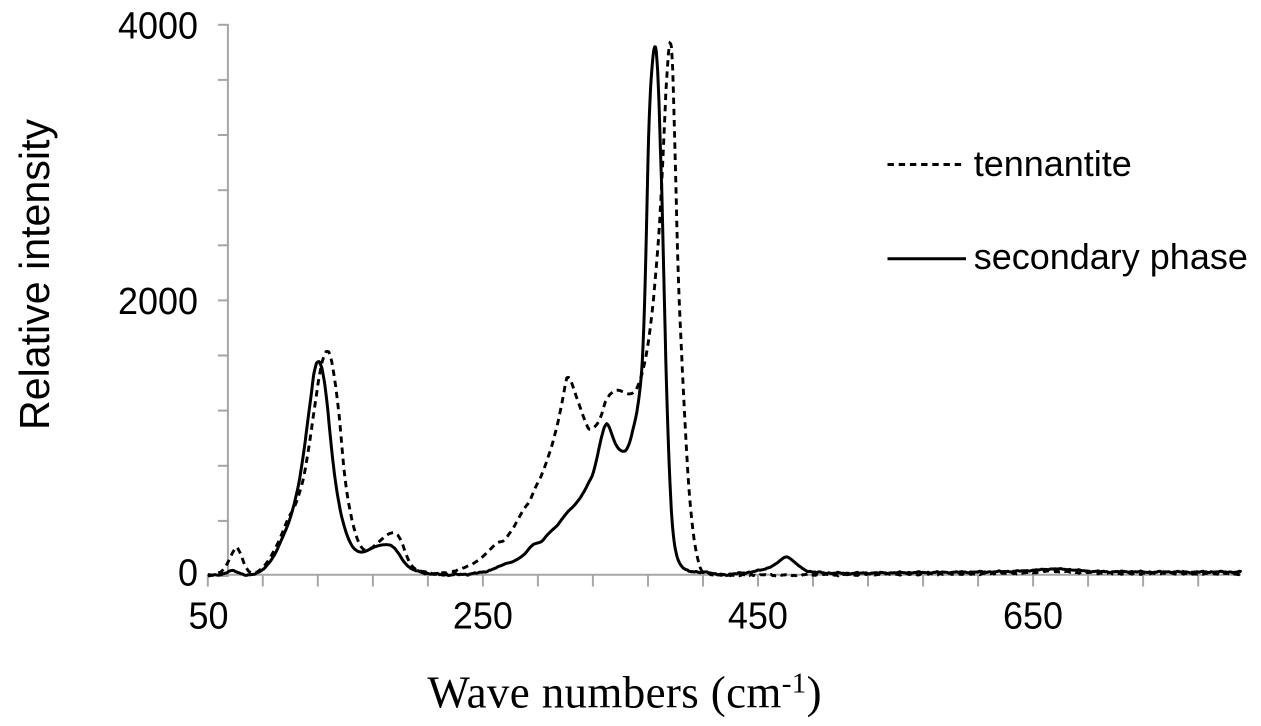 Image resolution: width=1261 pixels, height=726 pixels. What do you see at coordinates (34, 274) in the screenshot?
I see `svg-text: Relative intensity` at bounding box center [34, 274].